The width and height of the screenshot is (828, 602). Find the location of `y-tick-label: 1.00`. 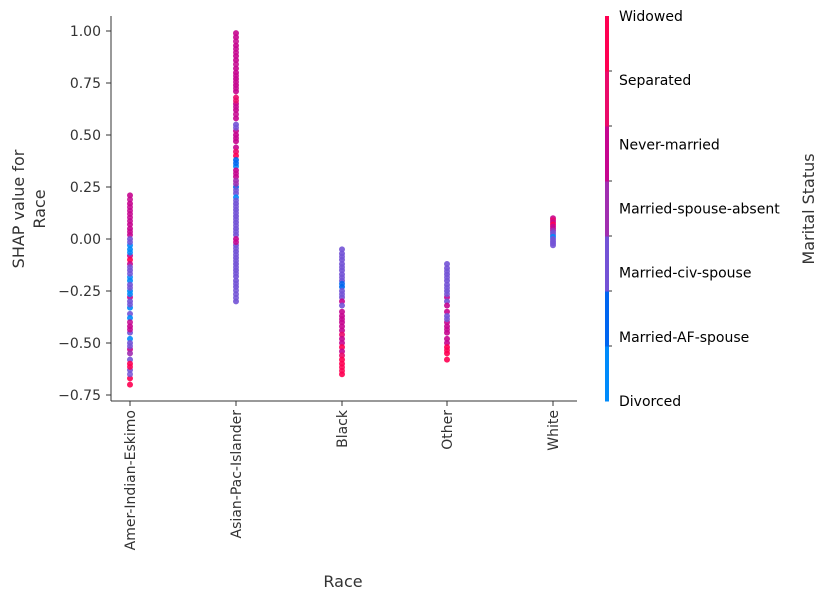

y-tick-label: 1.00 is located at coordinates (85, 32).